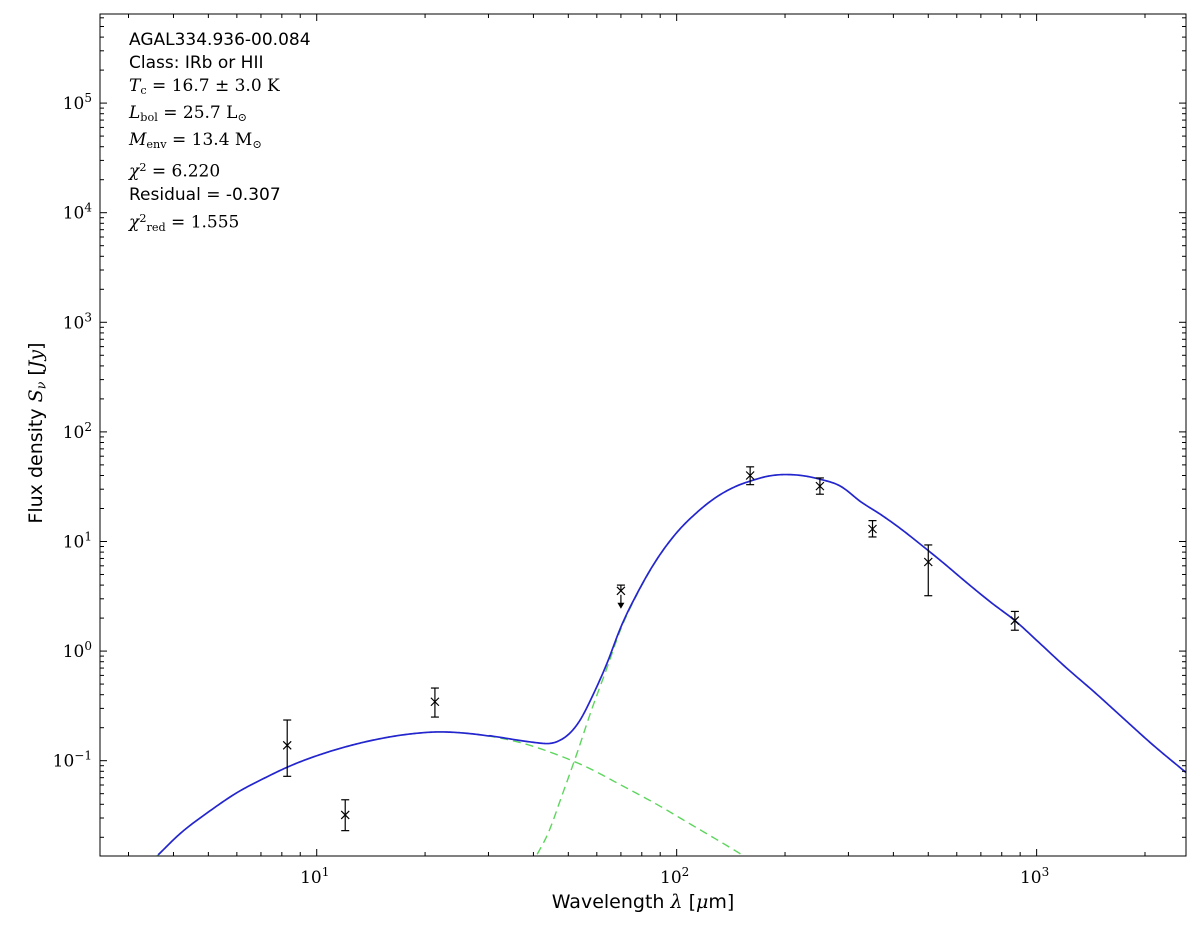 The image size is (1200, 933). I want to click on annotation-line: AGAL334.936-00.084, so click(220, 40).